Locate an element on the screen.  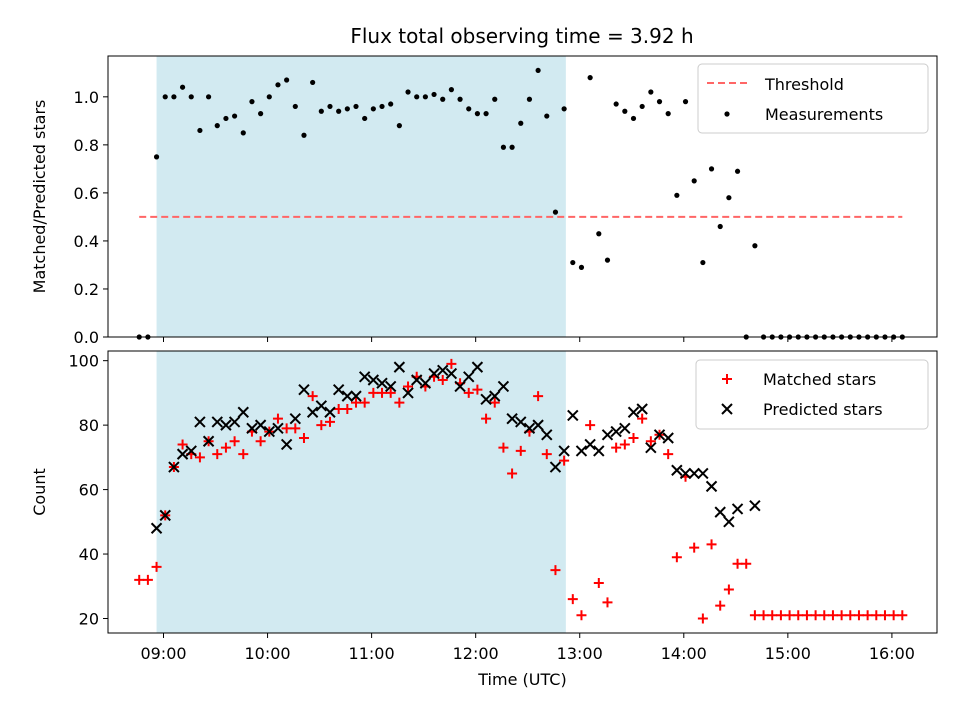
legend-threshold-label: Threshold is located at coordinates (804, 84).